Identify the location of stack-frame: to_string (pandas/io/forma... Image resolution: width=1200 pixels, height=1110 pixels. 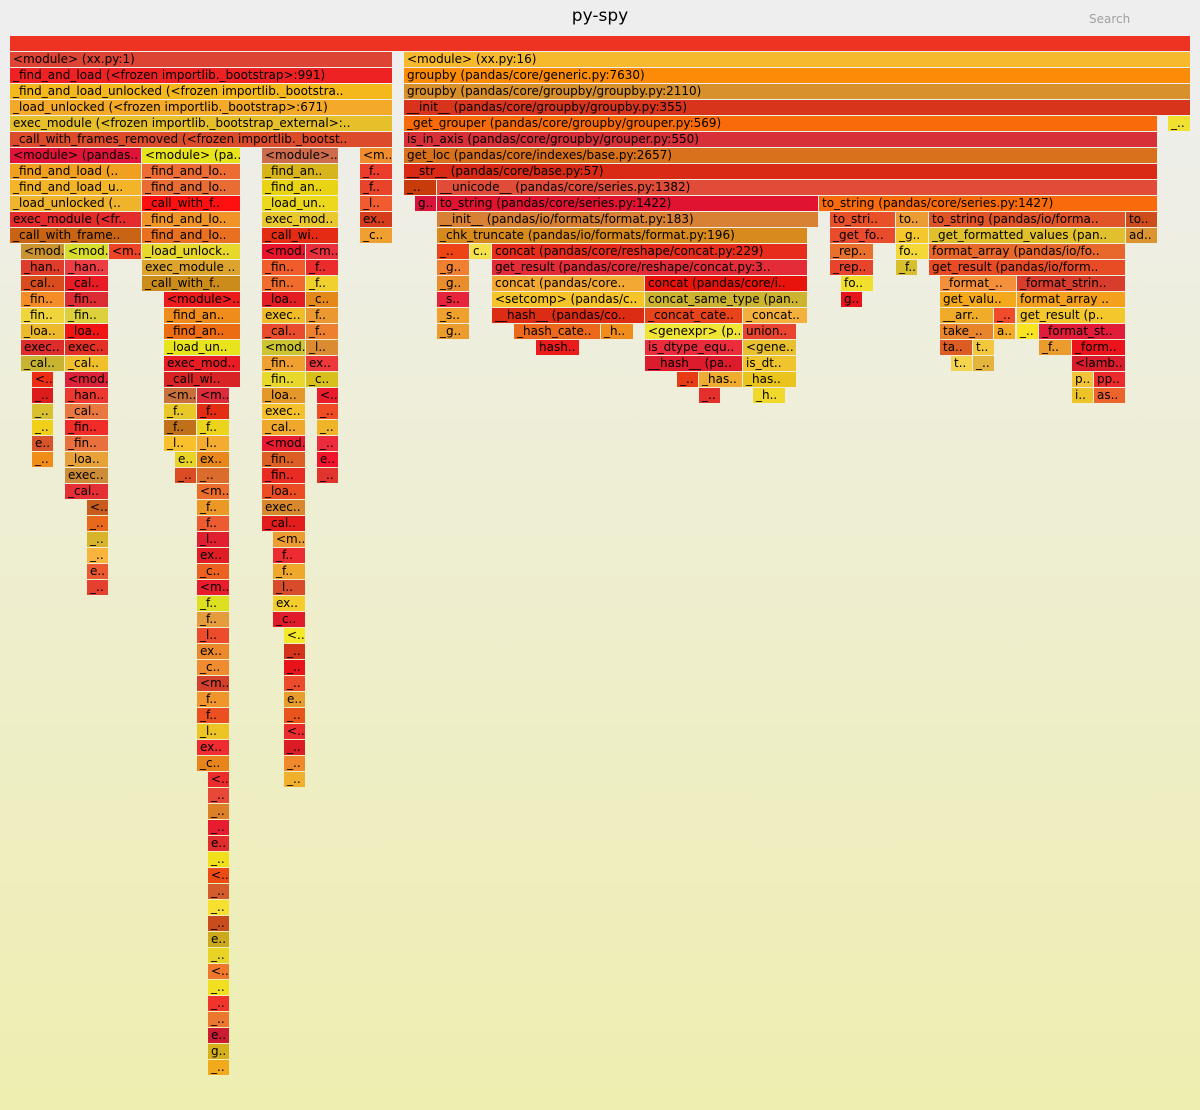
(1027, 219).